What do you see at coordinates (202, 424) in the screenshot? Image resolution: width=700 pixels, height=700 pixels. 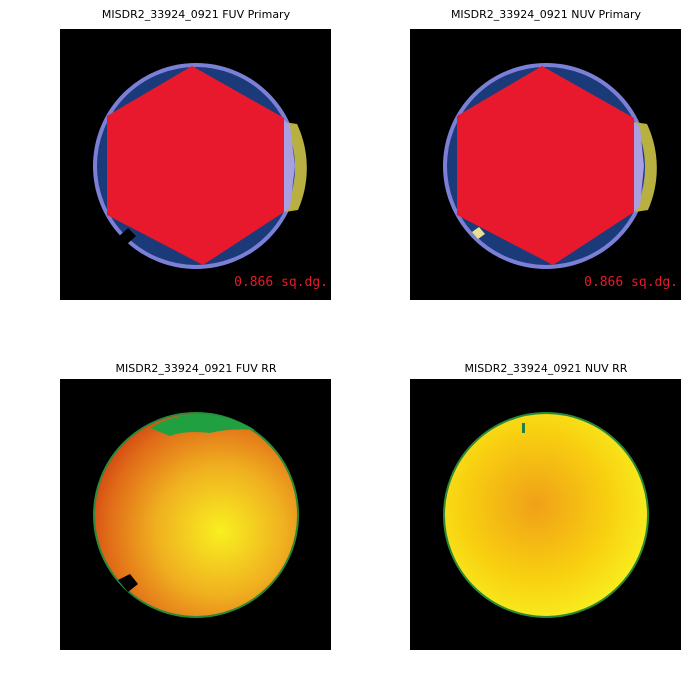 I see `edge-patch` at bounding box center [202, 424].